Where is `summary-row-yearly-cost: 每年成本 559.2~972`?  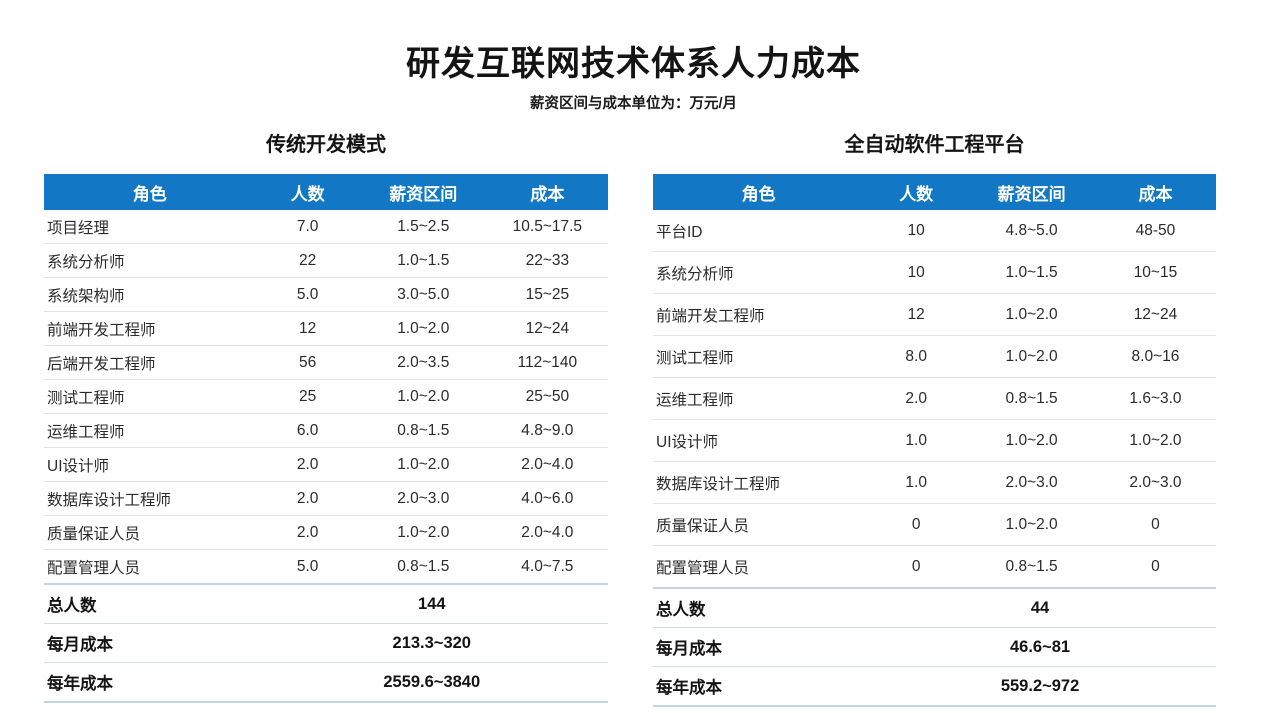 summary-row-yearly-cost: 每年成本 559.2~972 is located at coordinates (934, 686).